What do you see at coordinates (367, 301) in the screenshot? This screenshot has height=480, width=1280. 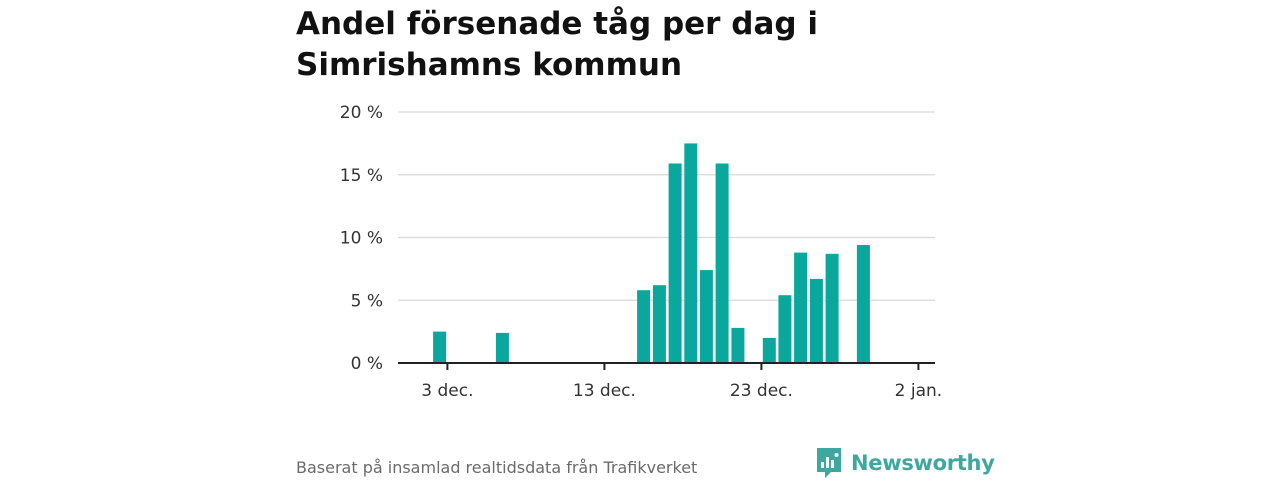 I see `y-tick-label: 5 %` at bounding box center [367, 301].